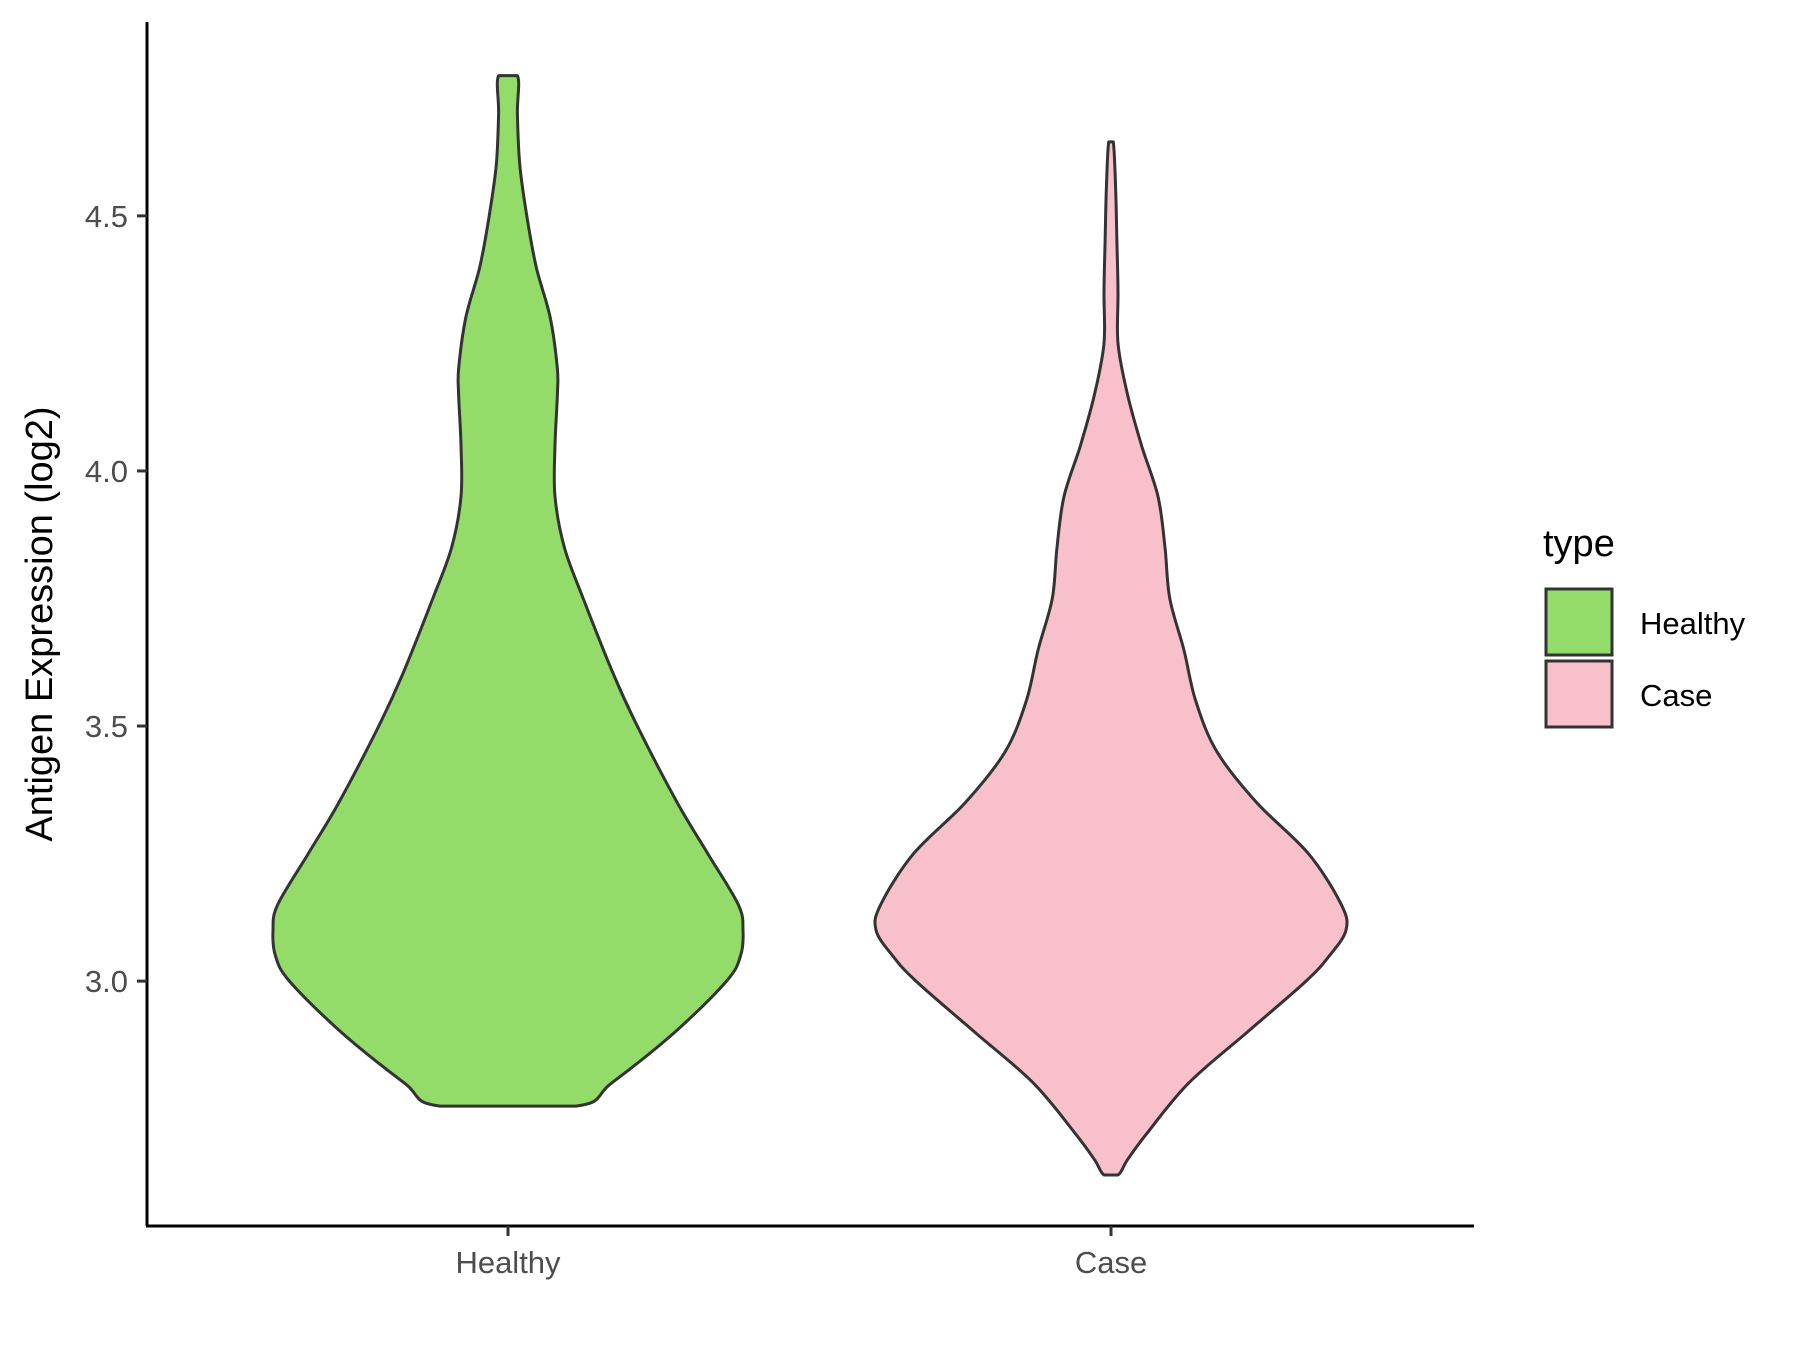 The image size is (1800, 1350). Describe the element at coordinates (106, 216) in the screenshot. I see `y-tick-label: 4.5` at that location.